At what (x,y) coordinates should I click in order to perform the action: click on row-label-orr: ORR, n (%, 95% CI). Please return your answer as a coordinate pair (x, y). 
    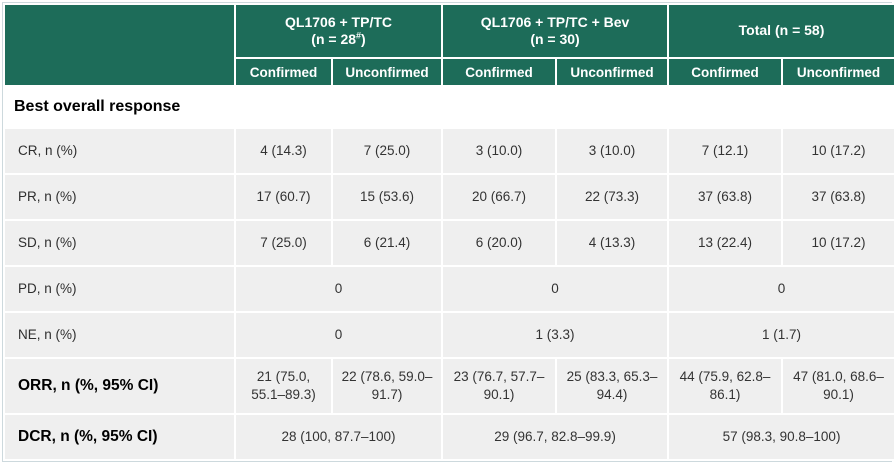
    Looking at the image, I should click on (119, 386).